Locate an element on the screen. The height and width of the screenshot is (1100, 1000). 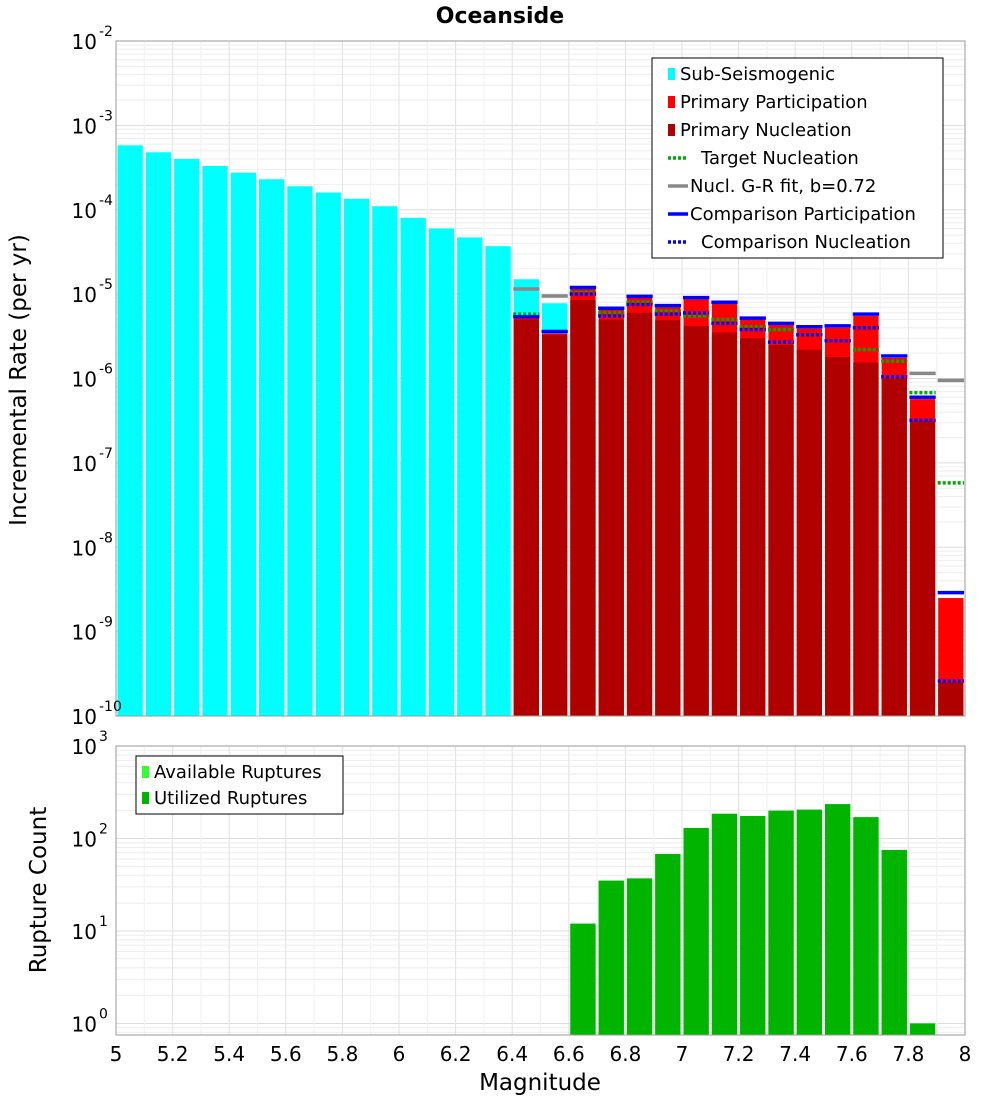
x-tick-label-8: 6.6 is located at coordinates (569, 1054).